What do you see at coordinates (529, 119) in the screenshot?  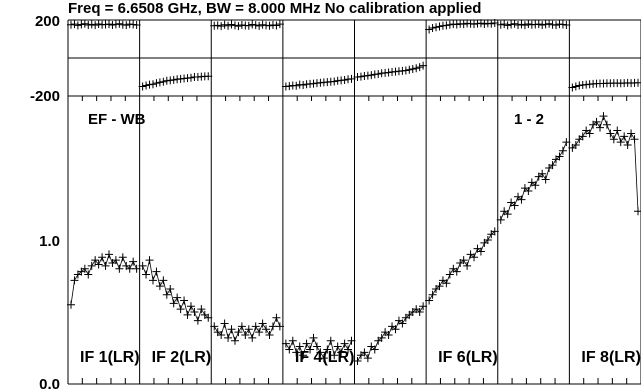 I see `polarization-label: 1 - 2` at bounding box center [529, 119].